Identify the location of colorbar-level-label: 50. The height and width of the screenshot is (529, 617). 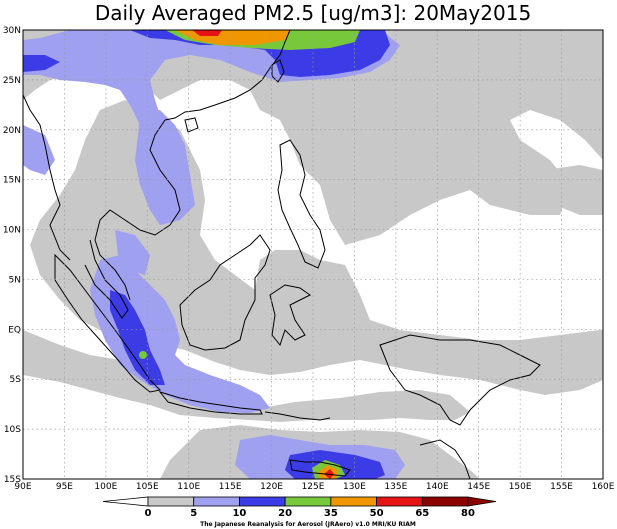
(377, 513).